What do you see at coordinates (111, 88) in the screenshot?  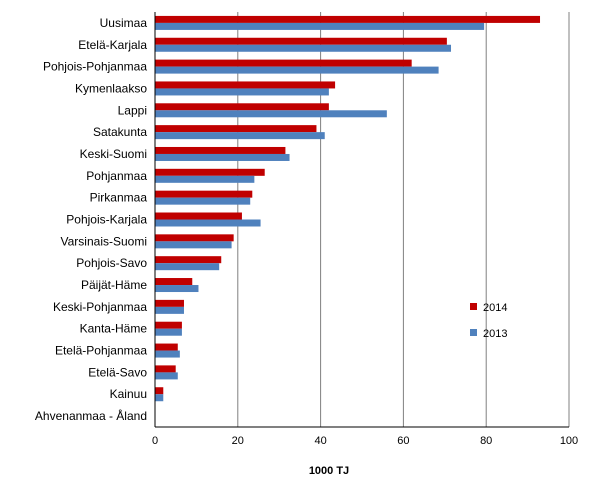 I see `category-label: Kymenlaakso` at bounding box center [111, 88].